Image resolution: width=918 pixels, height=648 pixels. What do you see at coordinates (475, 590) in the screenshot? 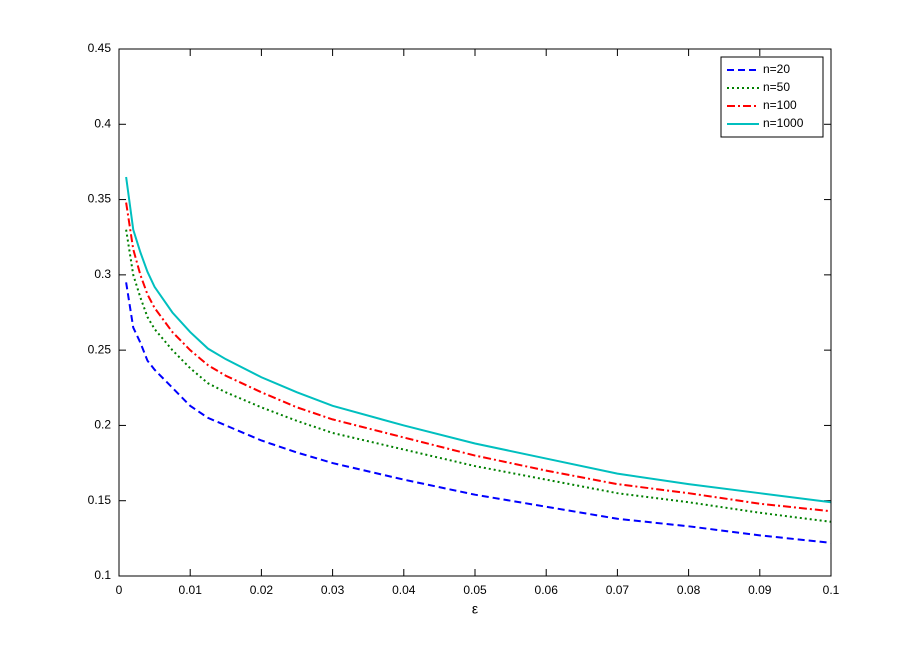
I see `x-tick-label: 0.05` at bounding box center [475, 590].